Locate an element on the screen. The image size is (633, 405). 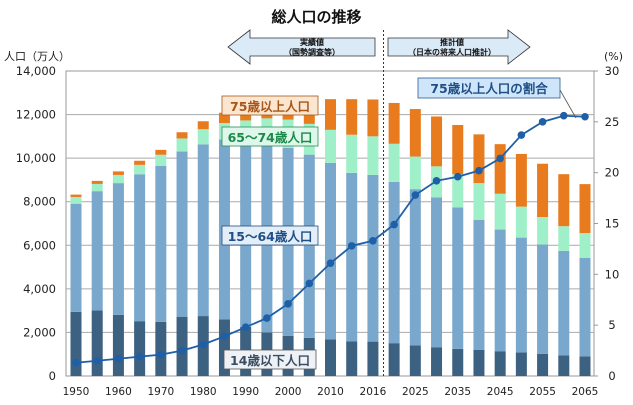
svg-text: 75歳以上人口 is located at coordinates (270, 106).